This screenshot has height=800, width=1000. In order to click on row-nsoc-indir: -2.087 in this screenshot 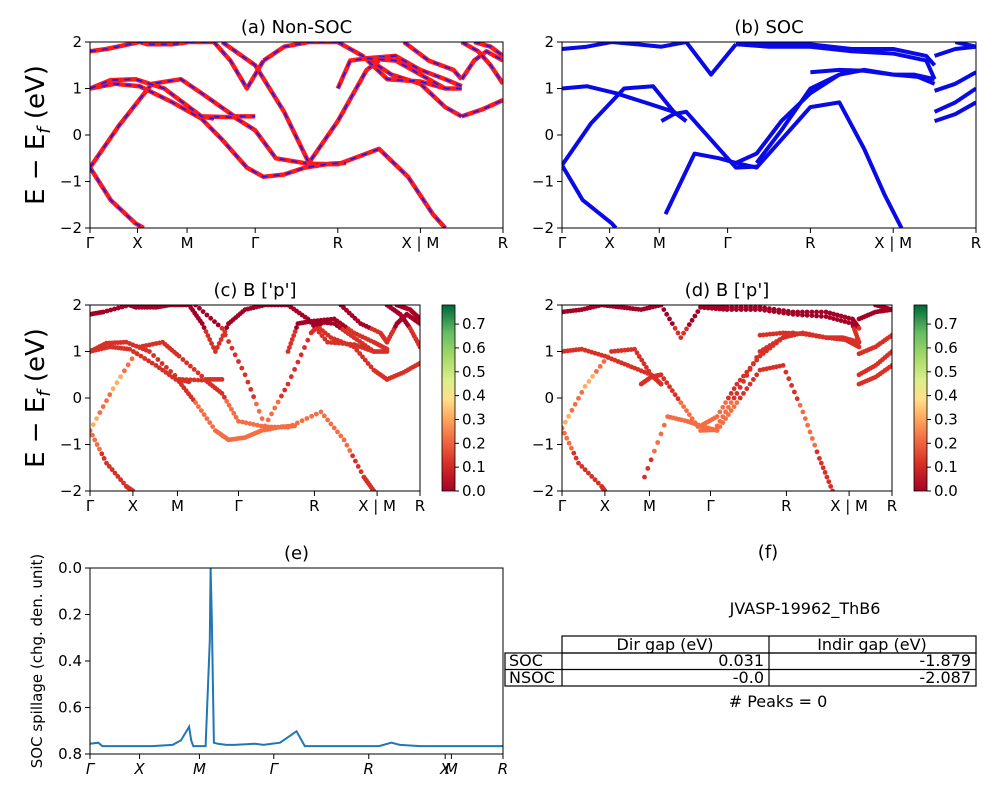, I will do `click(945, 677)`.